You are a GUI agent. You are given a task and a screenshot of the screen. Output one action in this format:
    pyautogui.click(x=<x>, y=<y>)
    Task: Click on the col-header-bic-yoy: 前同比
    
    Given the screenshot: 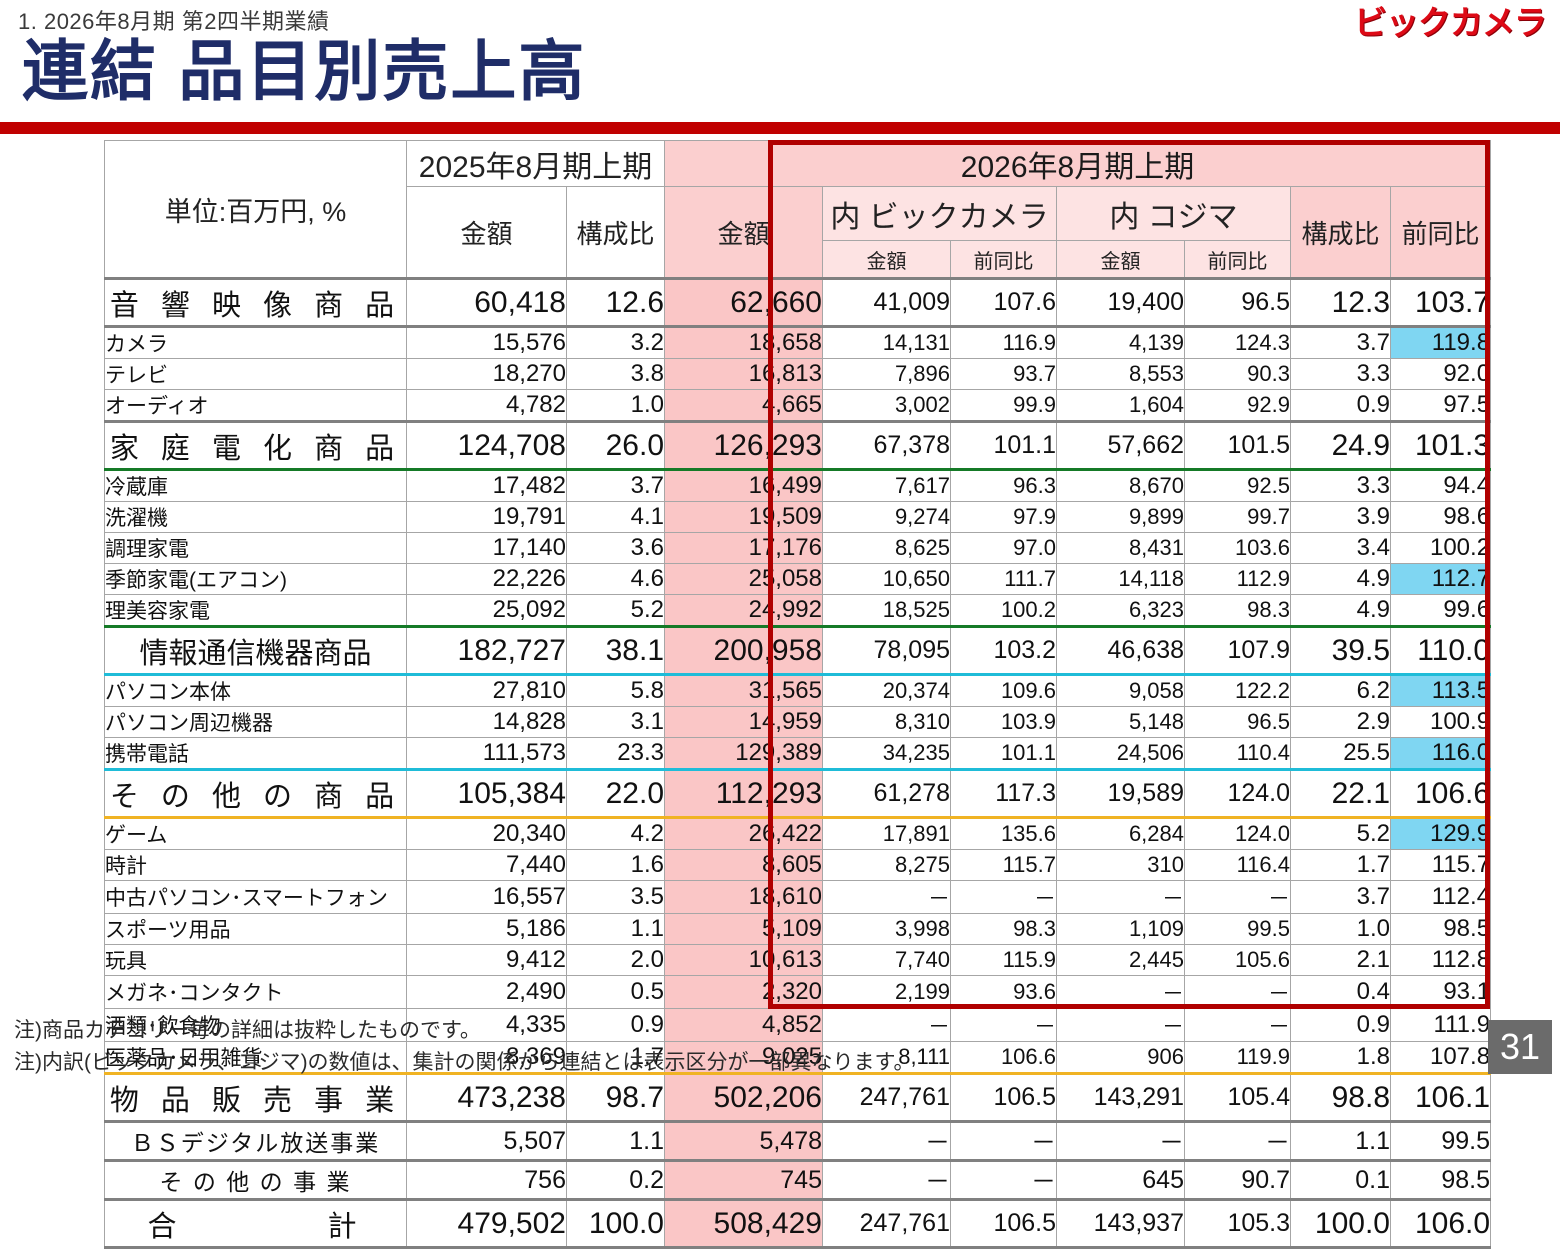 What is the action you would take?
    pyautogui.click(x=1003, y=259)
    